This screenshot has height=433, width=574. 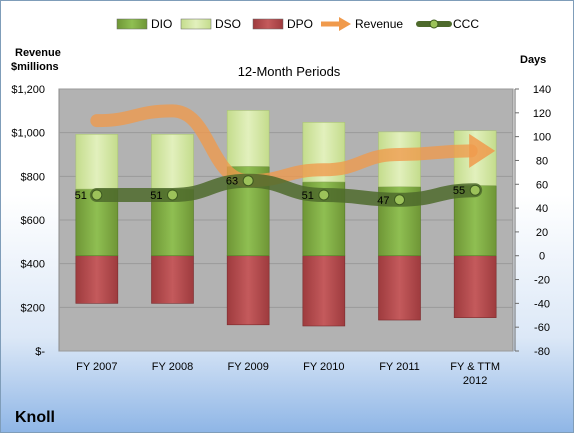 I want to click on legend: DIO DSO DPO Revenue CCC, so click(x=297, y=24).